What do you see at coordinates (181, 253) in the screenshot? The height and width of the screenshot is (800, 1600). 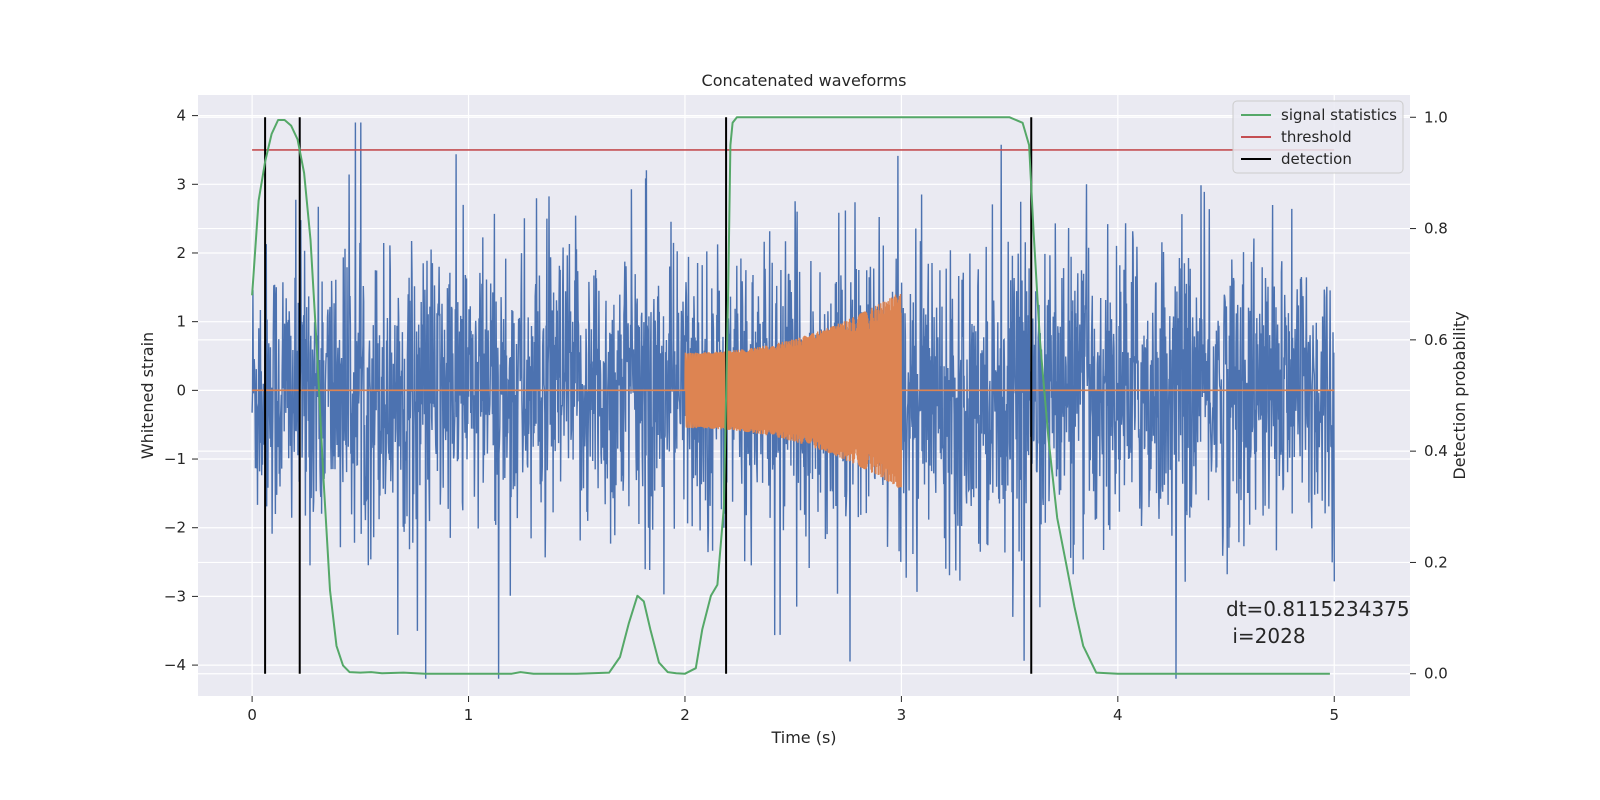 I see `y-tick-label: 2` at bounding box center [181, 253].